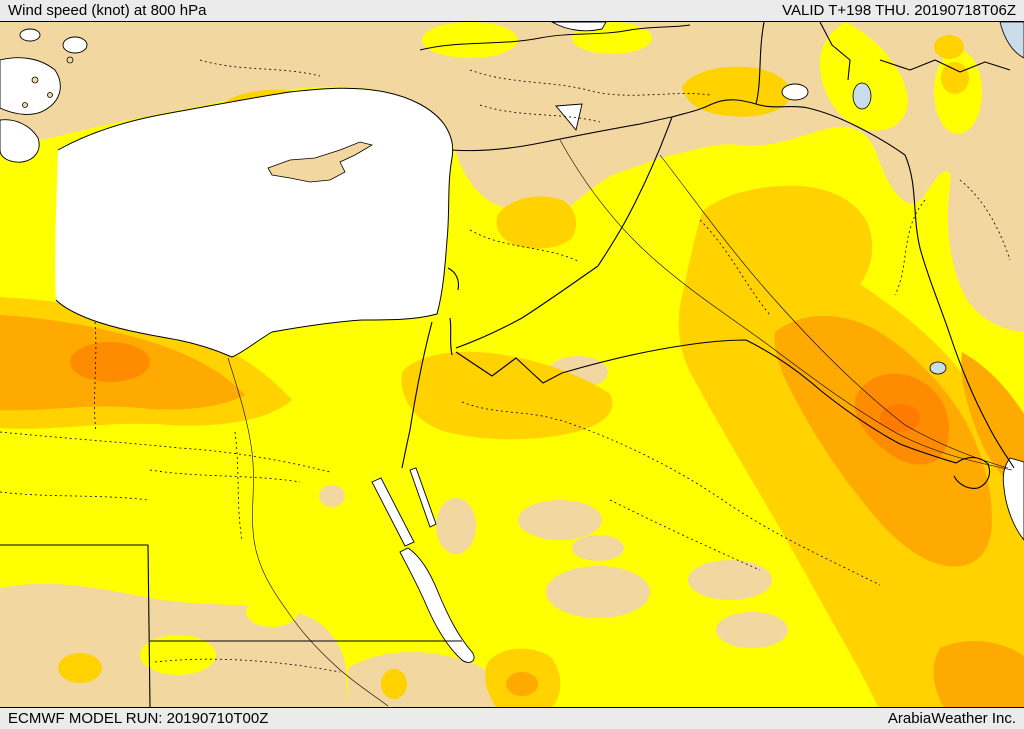  I want to click on caspian-corner, so click(1011, 40).